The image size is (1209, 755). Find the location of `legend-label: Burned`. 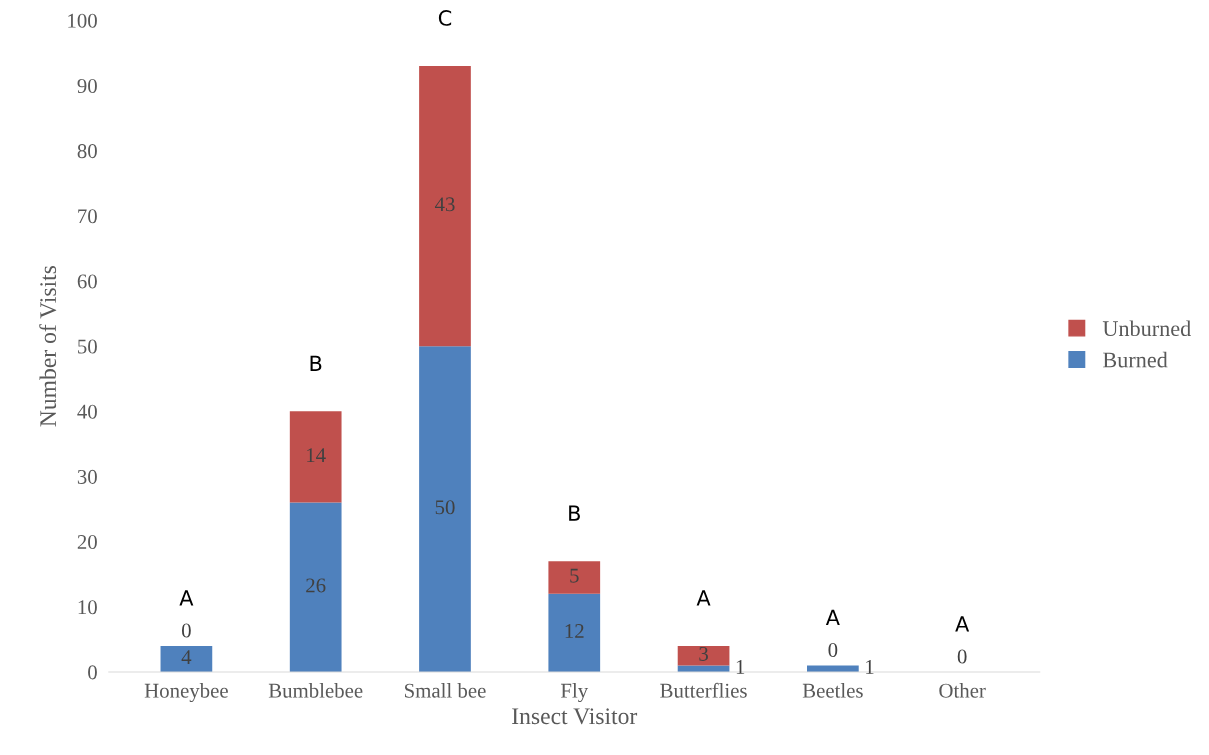

legend-label: Burned is located at coordinates (1135, 359).